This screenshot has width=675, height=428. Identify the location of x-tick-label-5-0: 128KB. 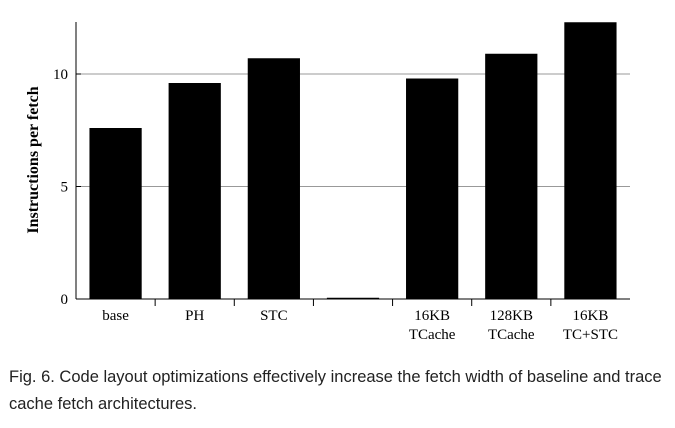
(511, 316).